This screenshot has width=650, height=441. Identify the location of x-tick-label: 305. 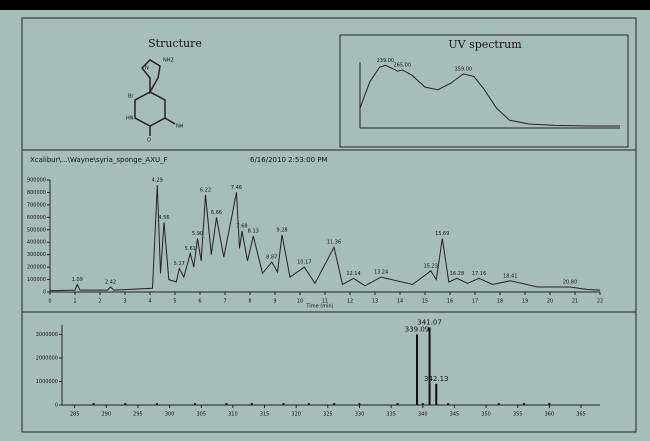
(201, 415).